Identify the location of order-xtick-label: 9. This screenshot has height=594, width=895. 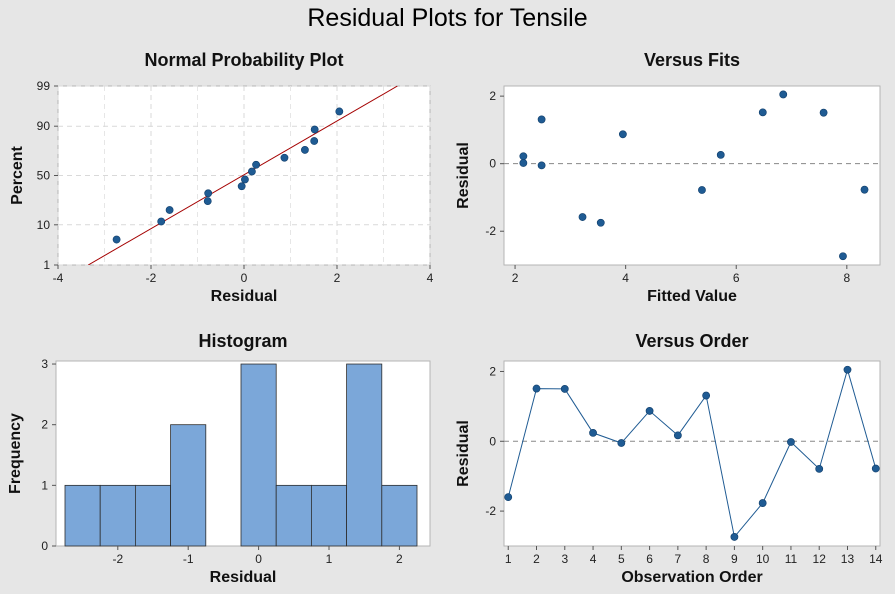
(734, 559).